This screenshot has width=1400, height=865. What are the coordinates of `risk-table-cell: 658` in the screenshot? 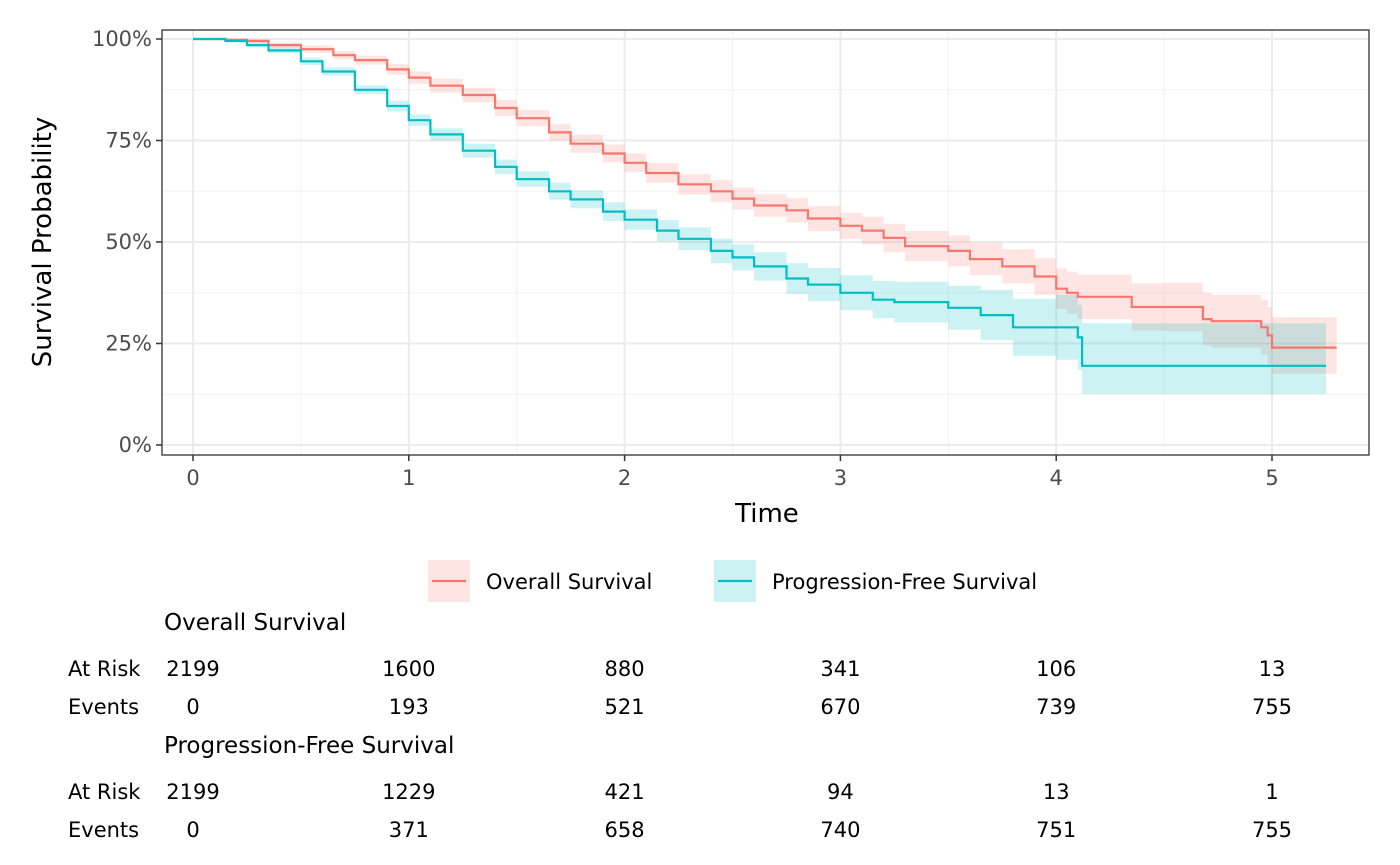 It's located at (625, 830).